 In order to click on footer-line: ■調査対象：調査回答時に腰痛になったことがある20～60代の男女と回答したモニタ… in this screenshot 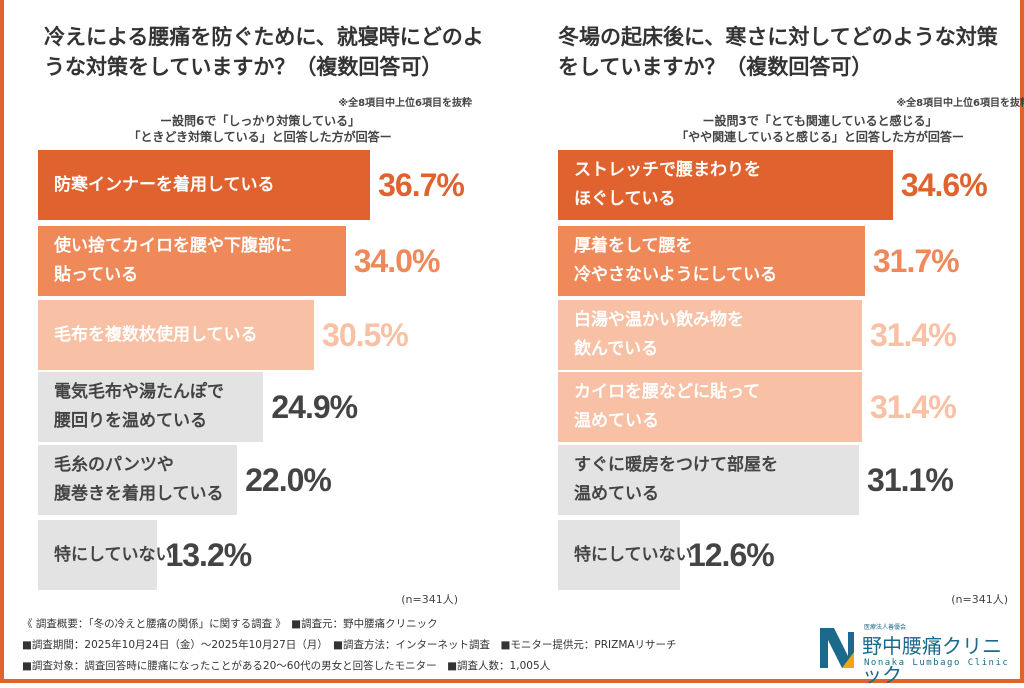, I will do `click(286, 666)`.